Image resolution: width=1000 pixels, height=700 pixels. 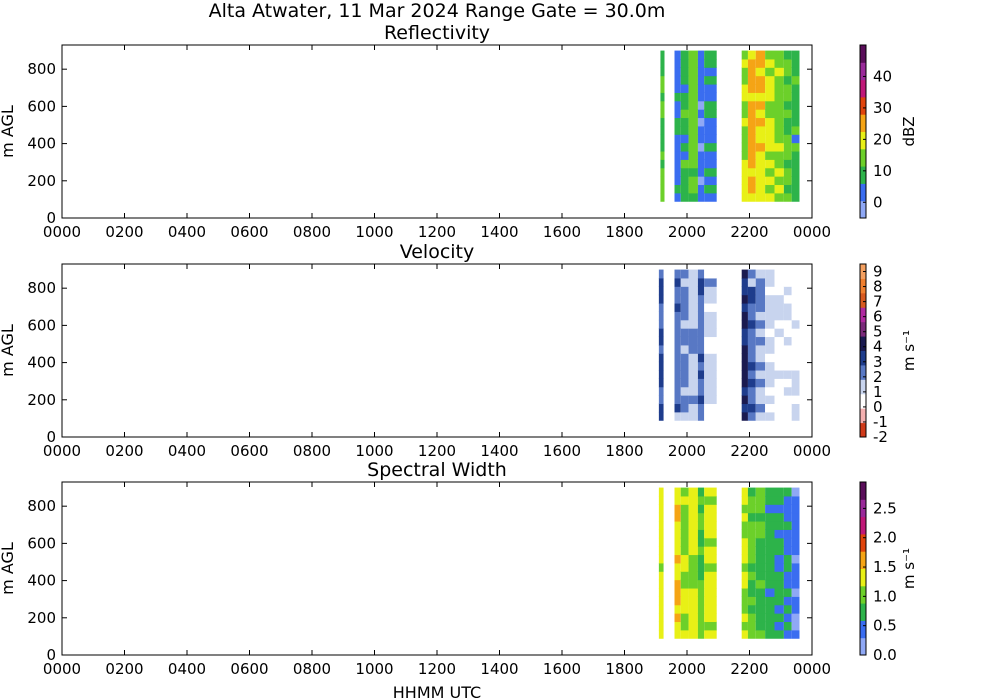 I want to click on colorbar-label: m s⁻¹, so click(x=909, y=350).